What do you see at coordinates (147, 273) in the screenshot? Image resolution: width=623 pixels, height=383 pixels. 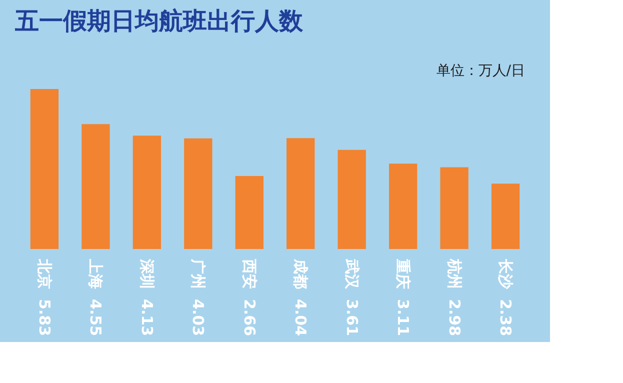 I see `x-tick-label: 深圳` at bounding box center [147, 273].